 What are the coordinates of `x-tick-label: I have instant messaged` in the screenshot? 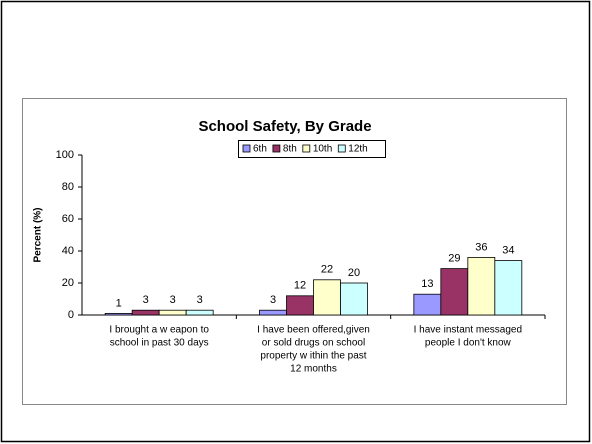 It's located at (468, 330).